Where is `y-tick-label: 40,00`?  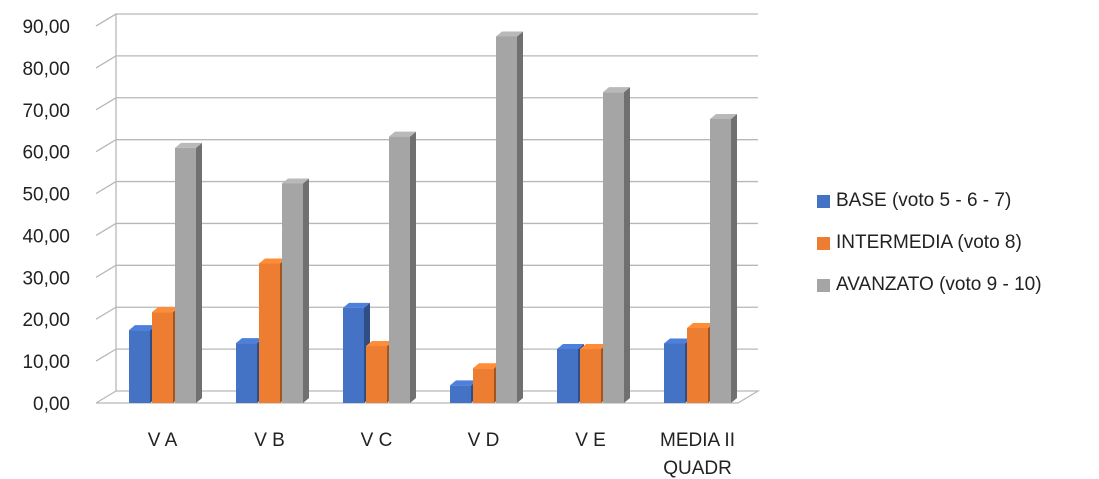 y-tick-label: 40,00 is located at coordinates (46, 236).